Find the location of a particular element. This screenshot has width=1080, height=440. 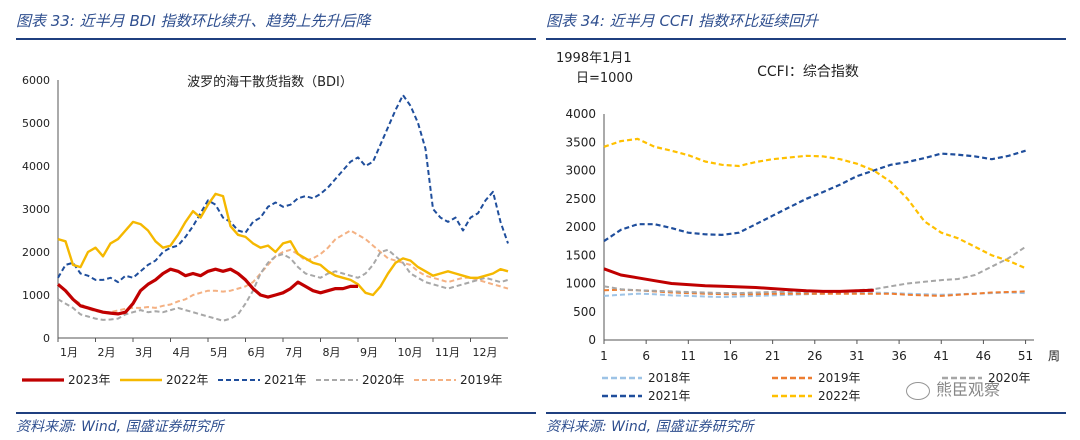

x-tick-label: 51 is located at coordinates (1025, 356).